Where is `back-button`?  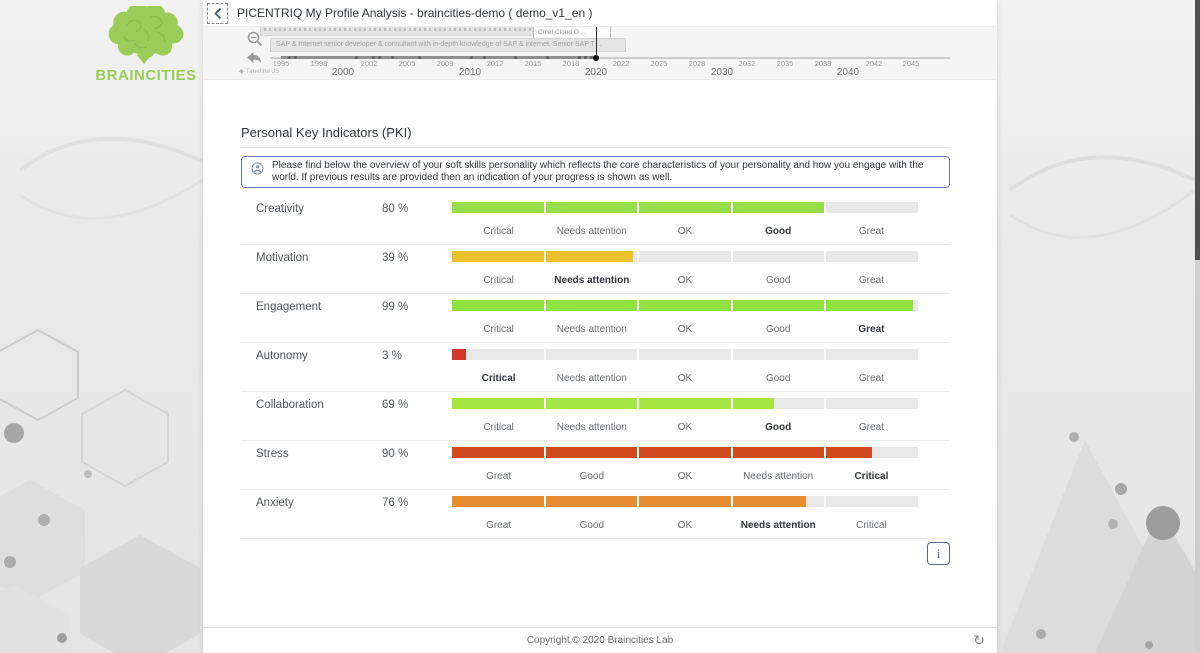
back-button is located at coordinates (217, 13).